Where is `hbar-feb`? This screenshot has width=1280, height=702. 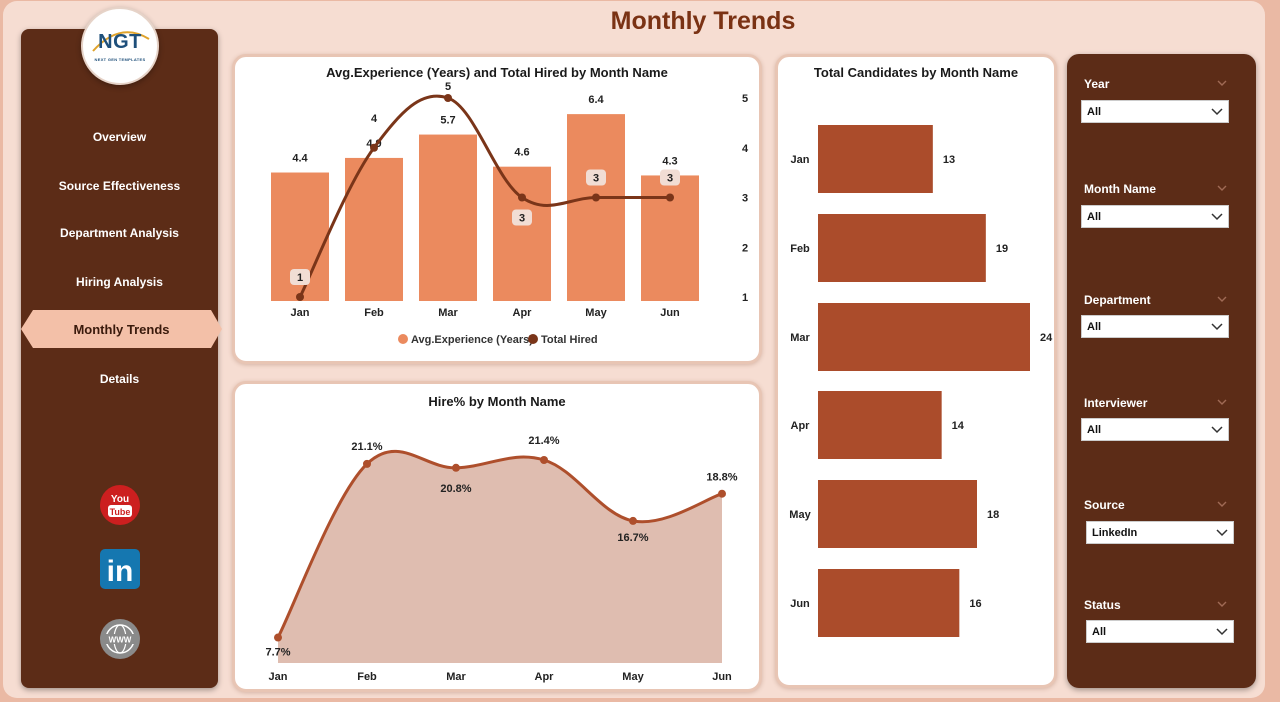
hbar-feb is located at coordinates (902, 248).